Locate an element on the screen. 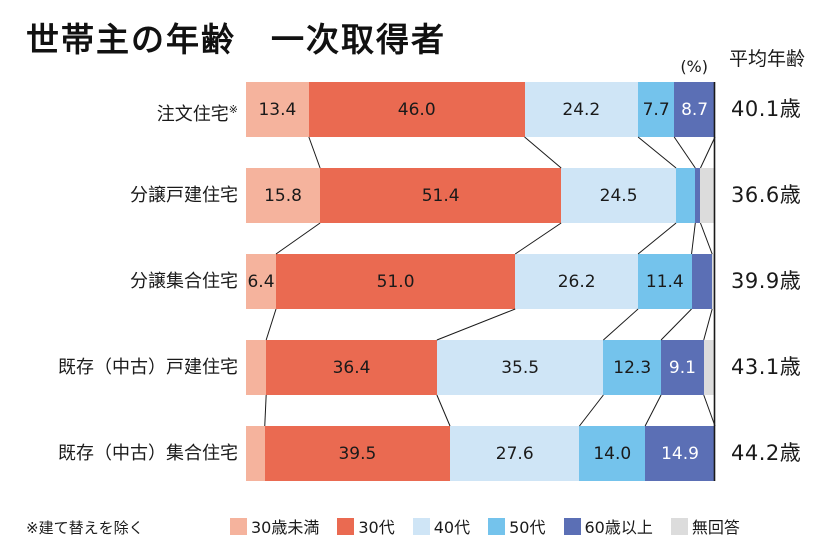  legend-label: 30歳未満 is located at coordinates (285, 527).